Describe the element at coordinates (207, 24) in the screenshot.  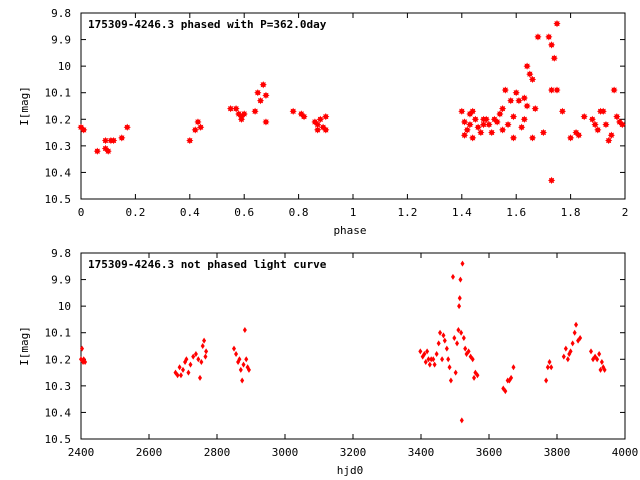
I see `plot-title: 175309-4246.3 phased with P=362.0day` at that location.